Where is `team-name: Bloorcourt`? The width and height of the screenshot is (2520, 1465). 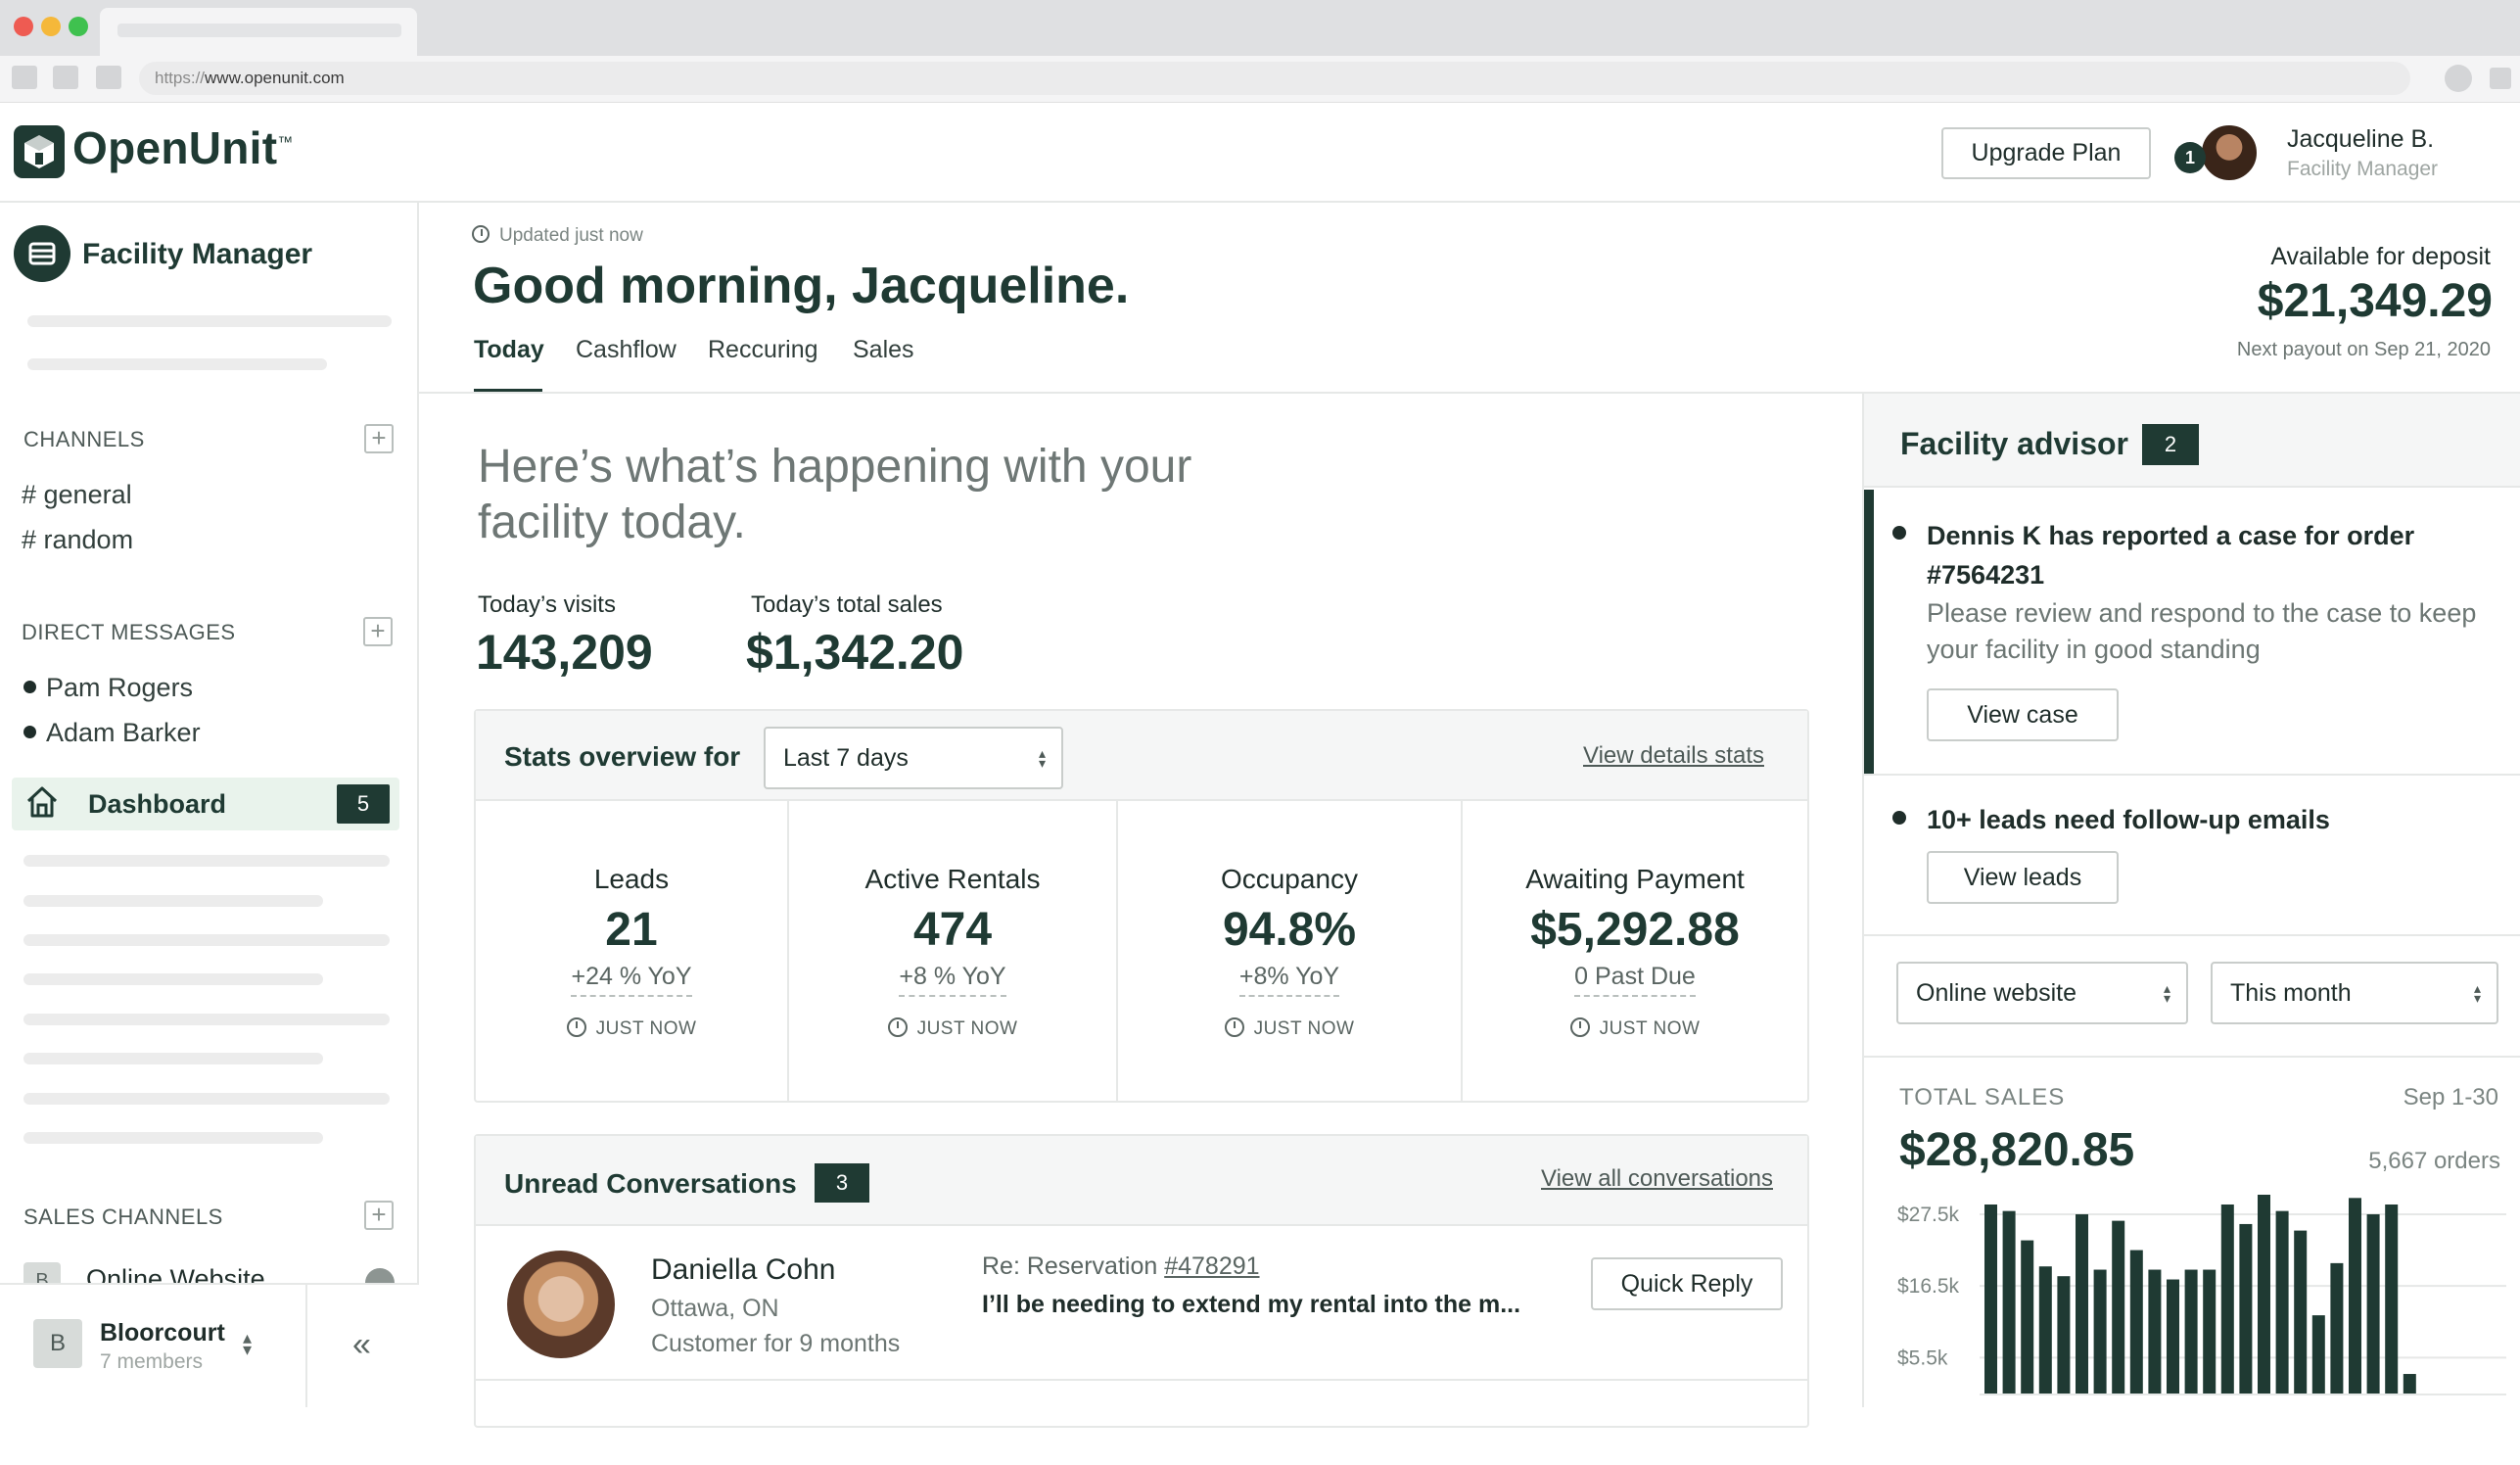
team-name: Bloorcourt is located at coordinates (162, 1333).